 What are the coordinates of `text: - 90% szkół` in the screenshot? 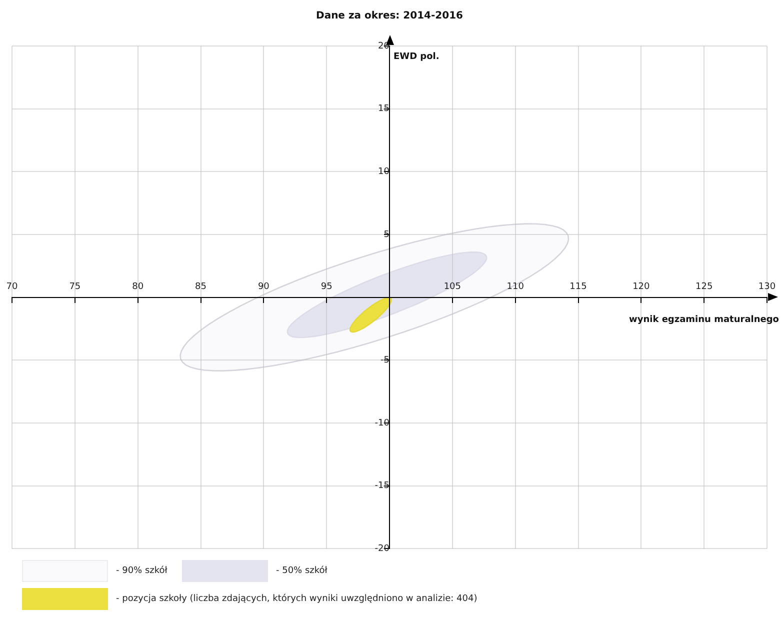 It's located at (142, 571).